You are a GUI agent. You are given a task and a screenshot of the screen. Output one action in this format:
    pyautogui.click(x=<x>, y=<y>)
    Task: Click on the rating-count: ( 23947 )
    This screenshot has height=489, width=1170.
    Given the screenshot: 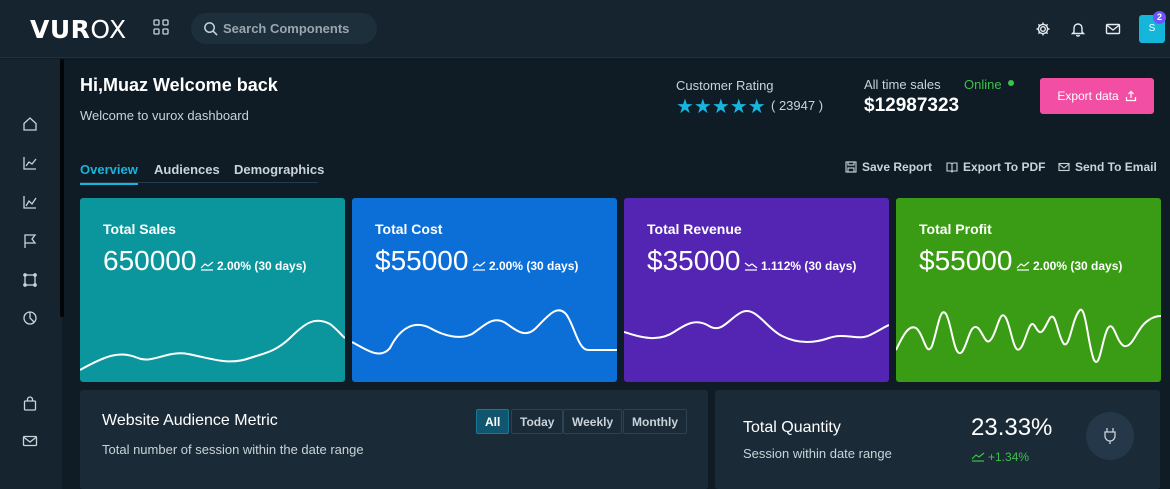 What is the action you would take?
    pyautogui.click(x=797, y=105)
    